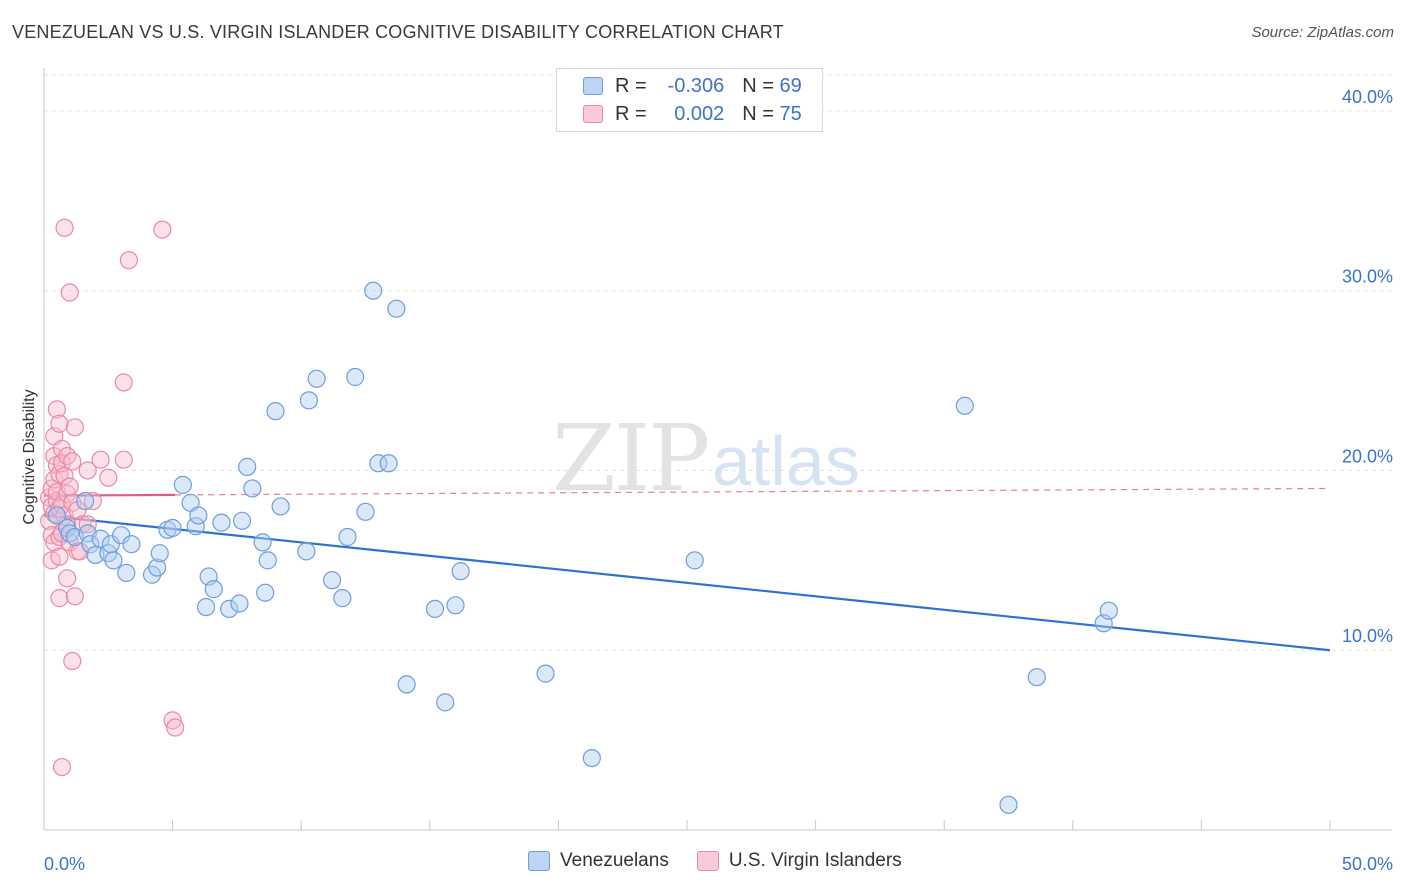  I want to click on y-tick-label: 10.0%, so click(1367, 636).